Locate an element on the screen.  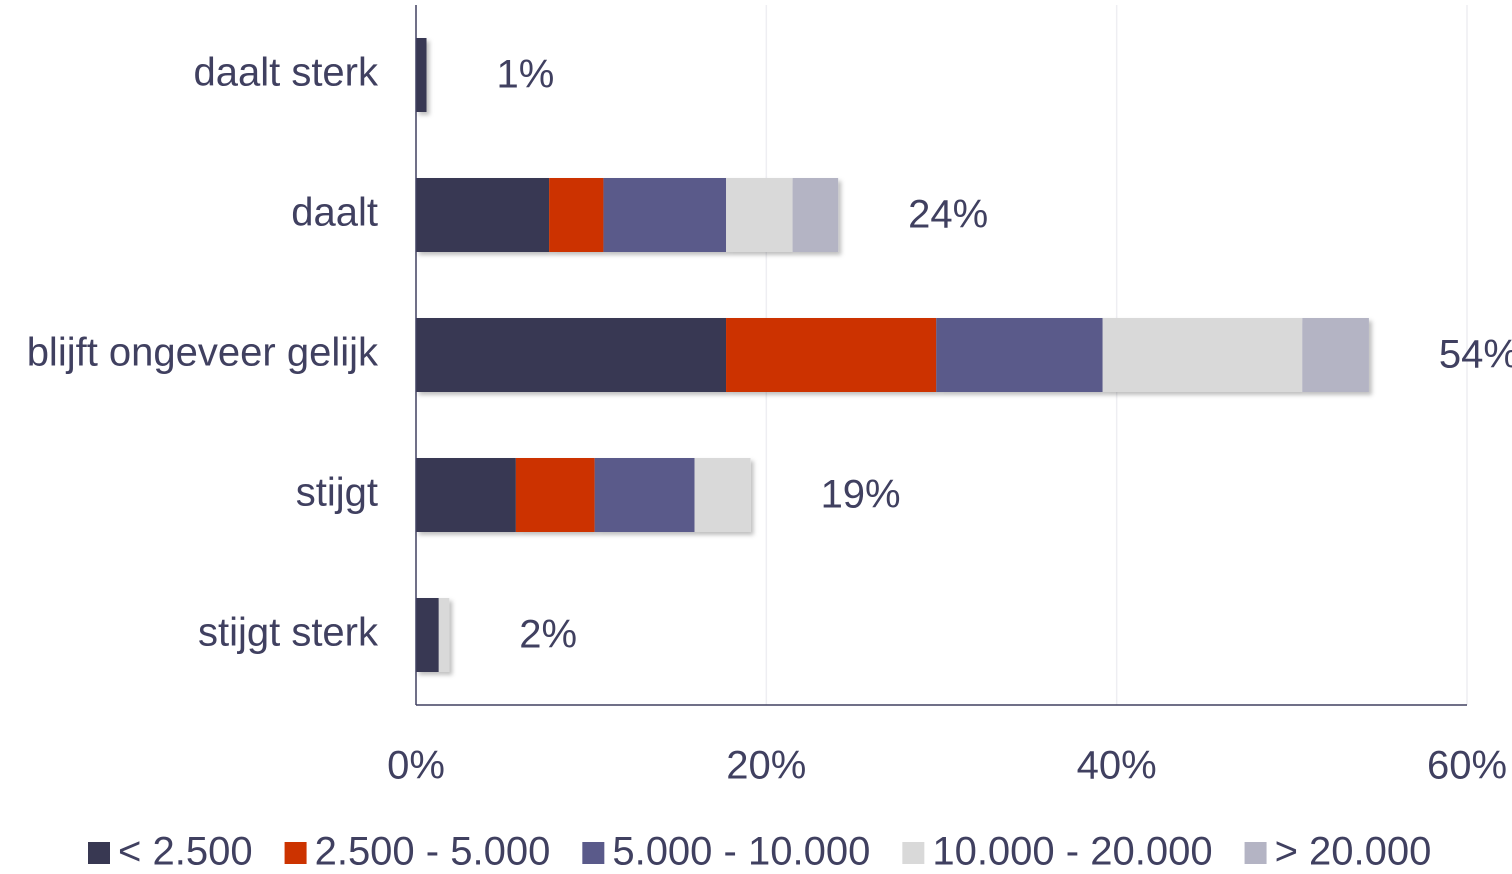
y-tick-label: daalt is located at coordinates (334, 213).